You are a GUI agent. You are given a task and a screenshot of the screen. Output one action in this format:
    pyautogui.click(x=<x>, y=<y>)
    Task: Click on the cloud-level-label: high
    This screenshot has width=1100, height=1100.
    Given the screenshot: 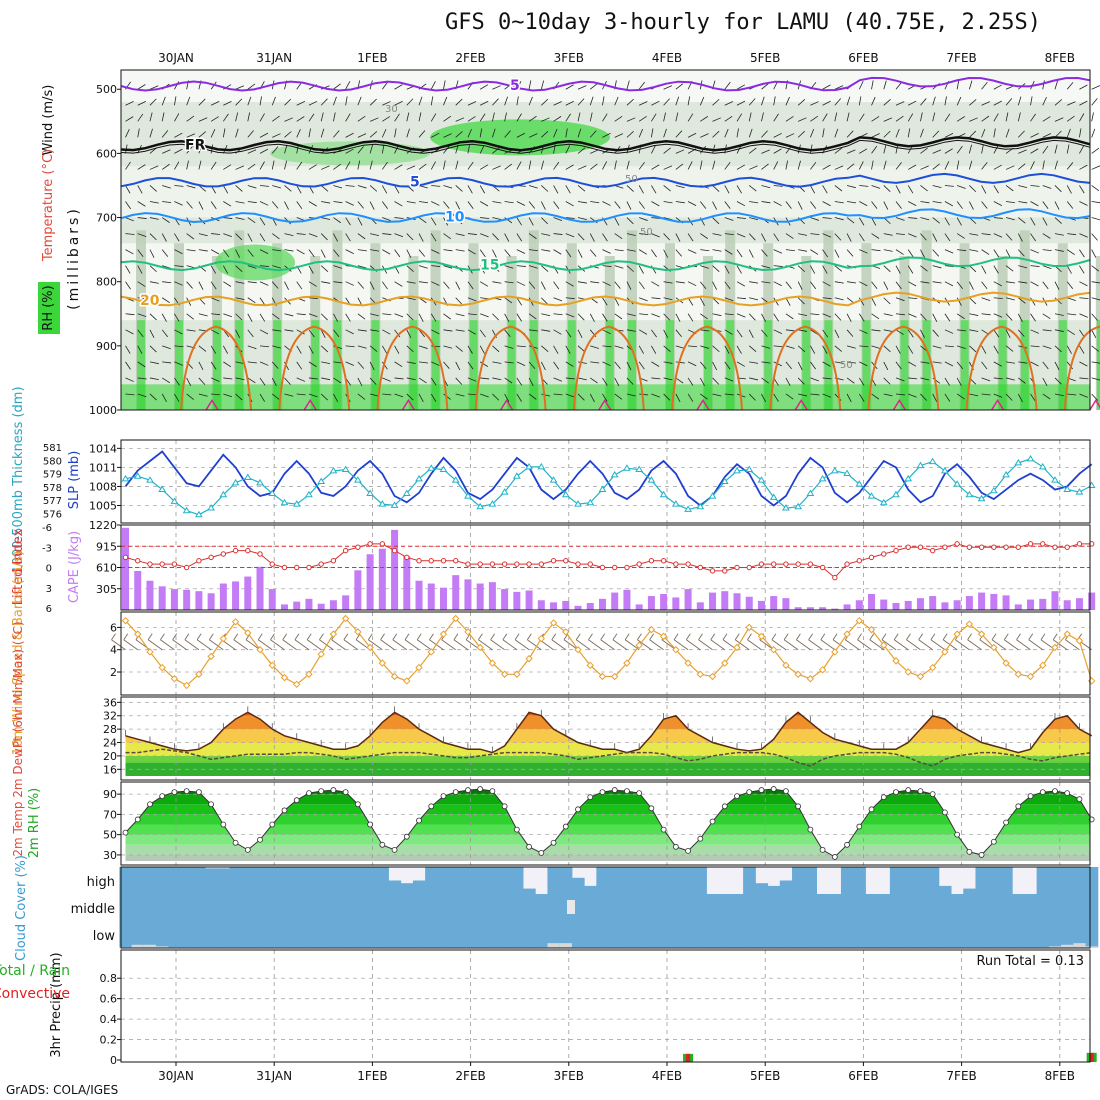 What is the action you would take?
    pyautogui.click(x=101, y=882)
    